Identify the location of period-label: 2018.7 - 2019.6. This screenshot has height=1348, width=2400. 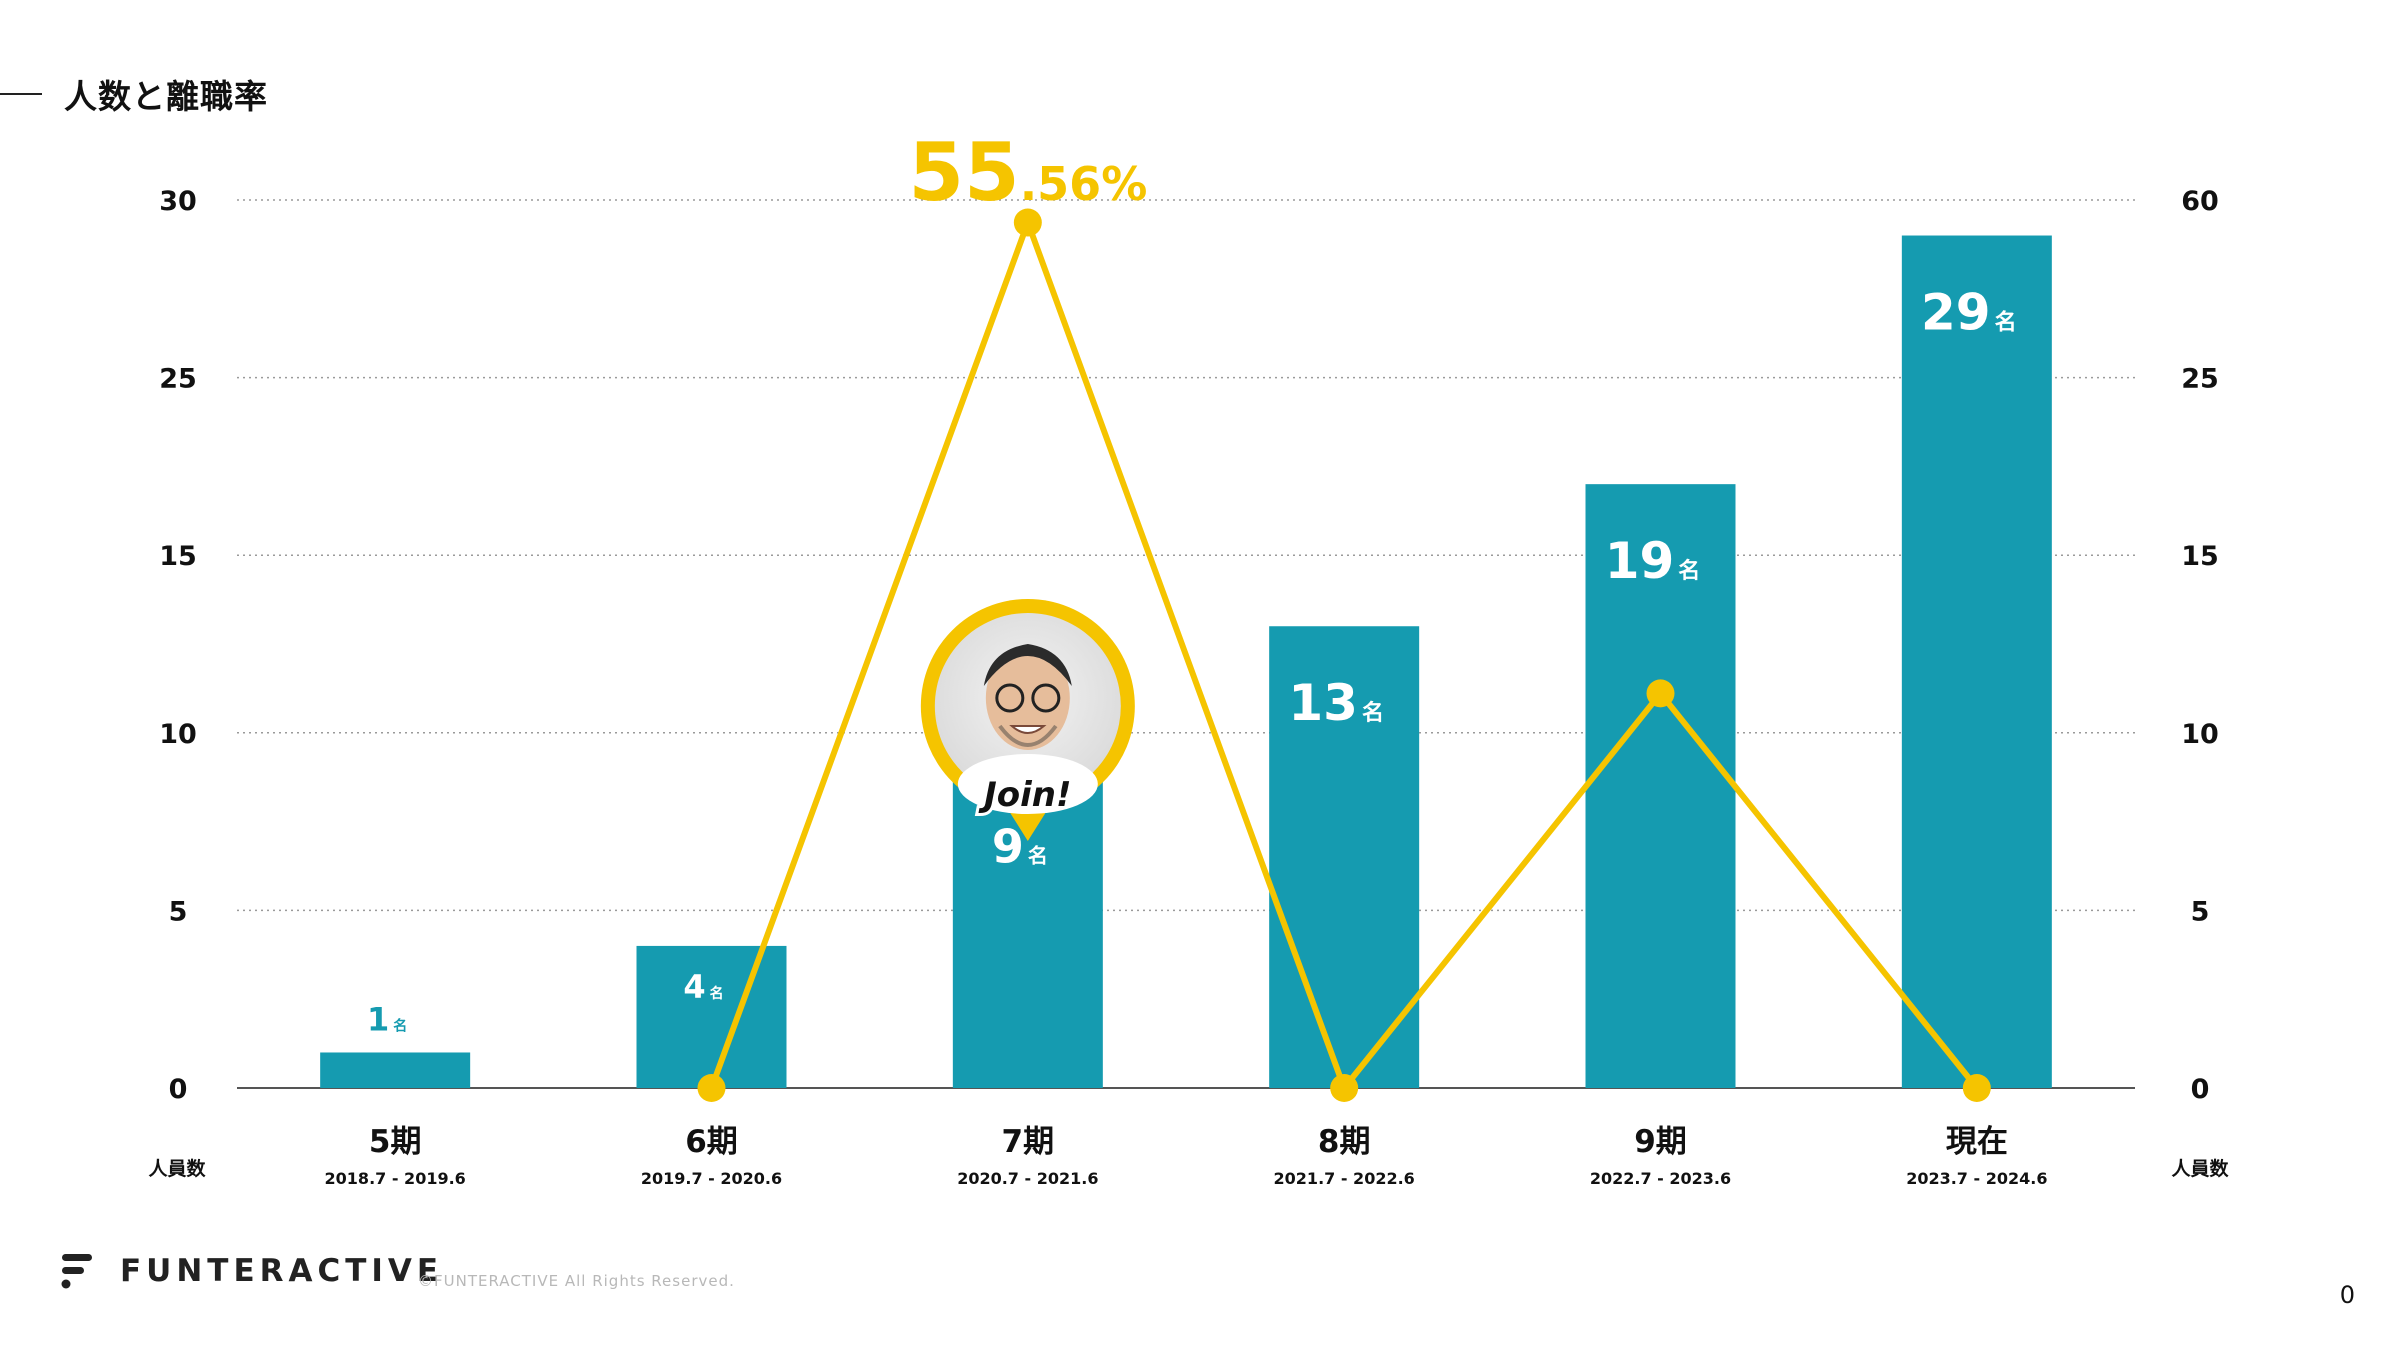
(395, 1178).